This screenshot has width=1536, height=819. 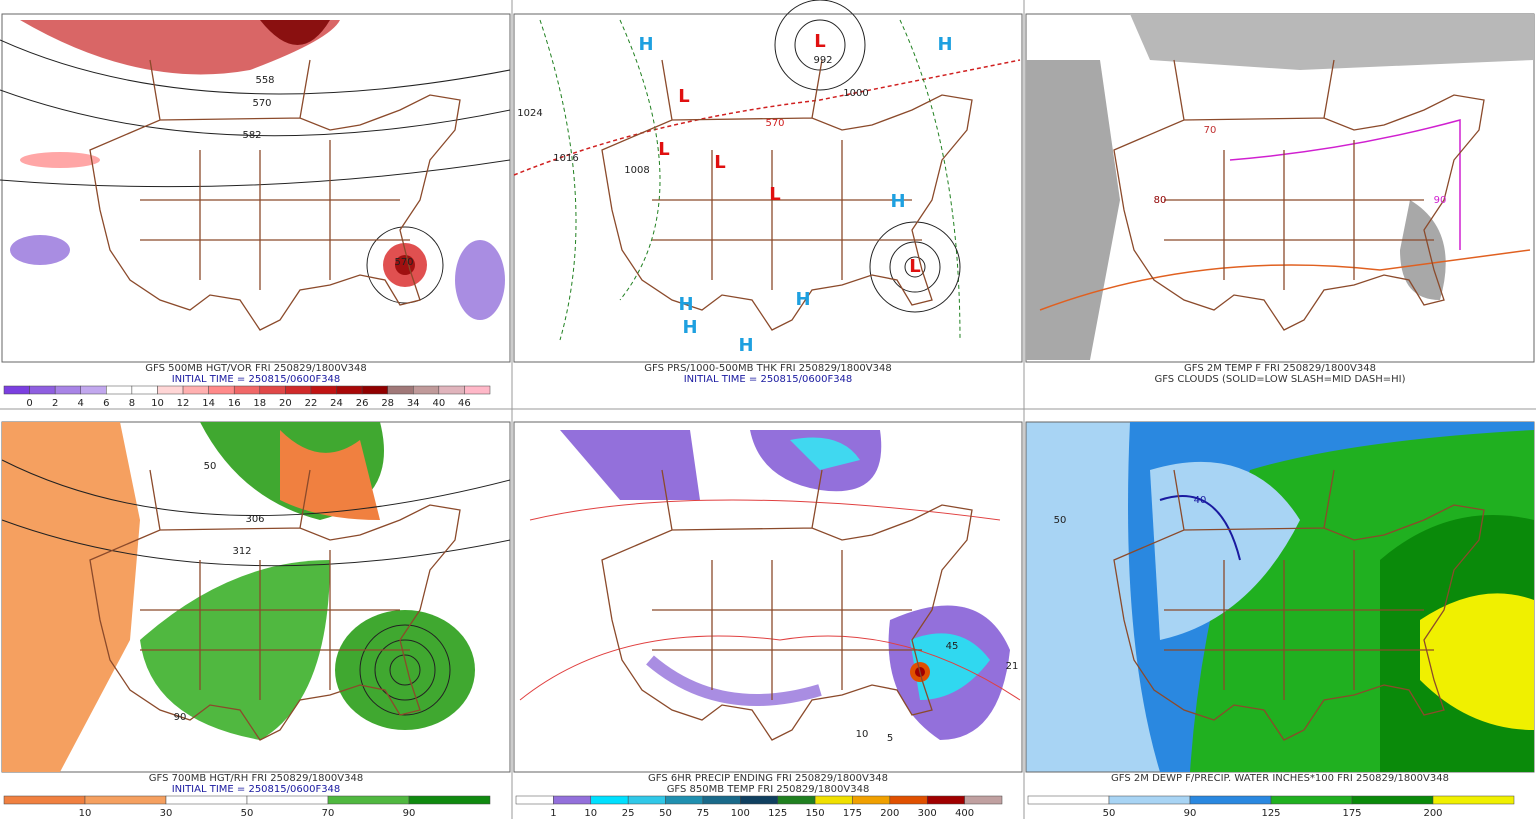 What do you see at coordinates (774, 123) in the screenshot?
I see `contour-label: 570` at bounding box center [774, 123].